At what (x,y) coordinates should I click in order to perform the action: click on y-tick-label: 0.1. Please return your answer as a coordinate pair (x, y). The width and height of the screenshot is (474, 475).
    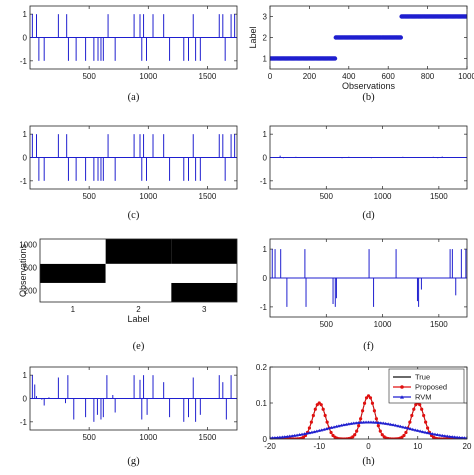
    Looking at the image, I should click on (262, 403).